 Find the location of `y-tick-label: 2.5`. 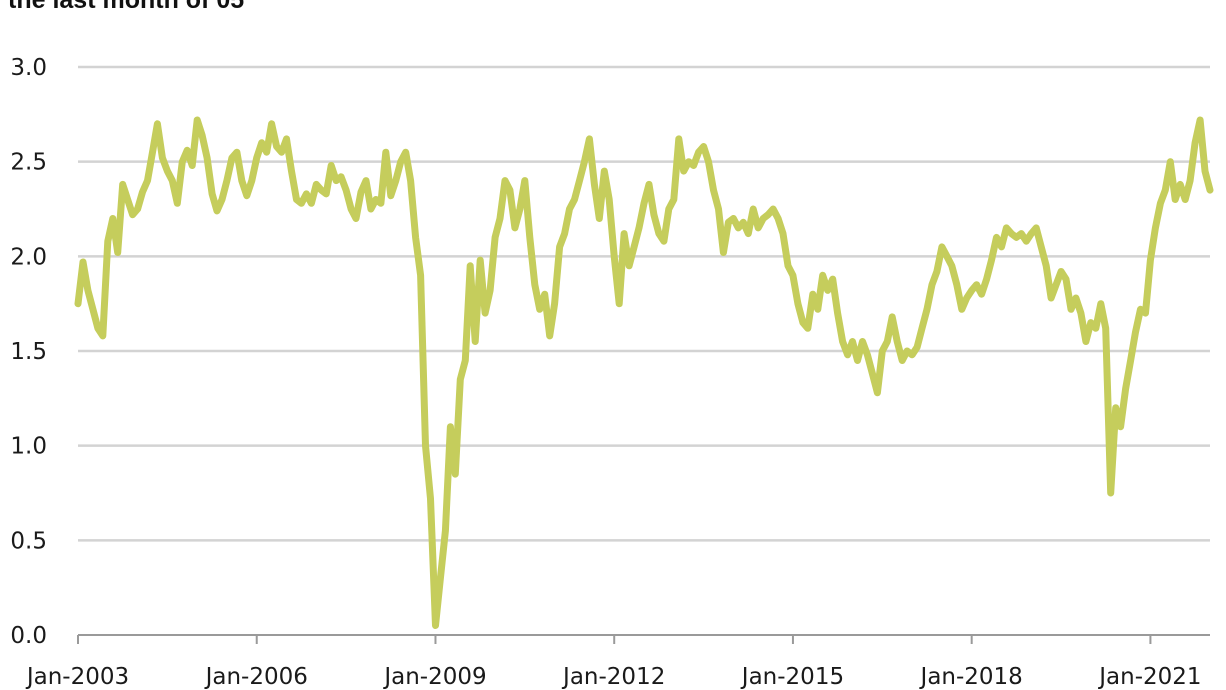

y-tick-label: 2.5 is located at coordinates (28, 163).